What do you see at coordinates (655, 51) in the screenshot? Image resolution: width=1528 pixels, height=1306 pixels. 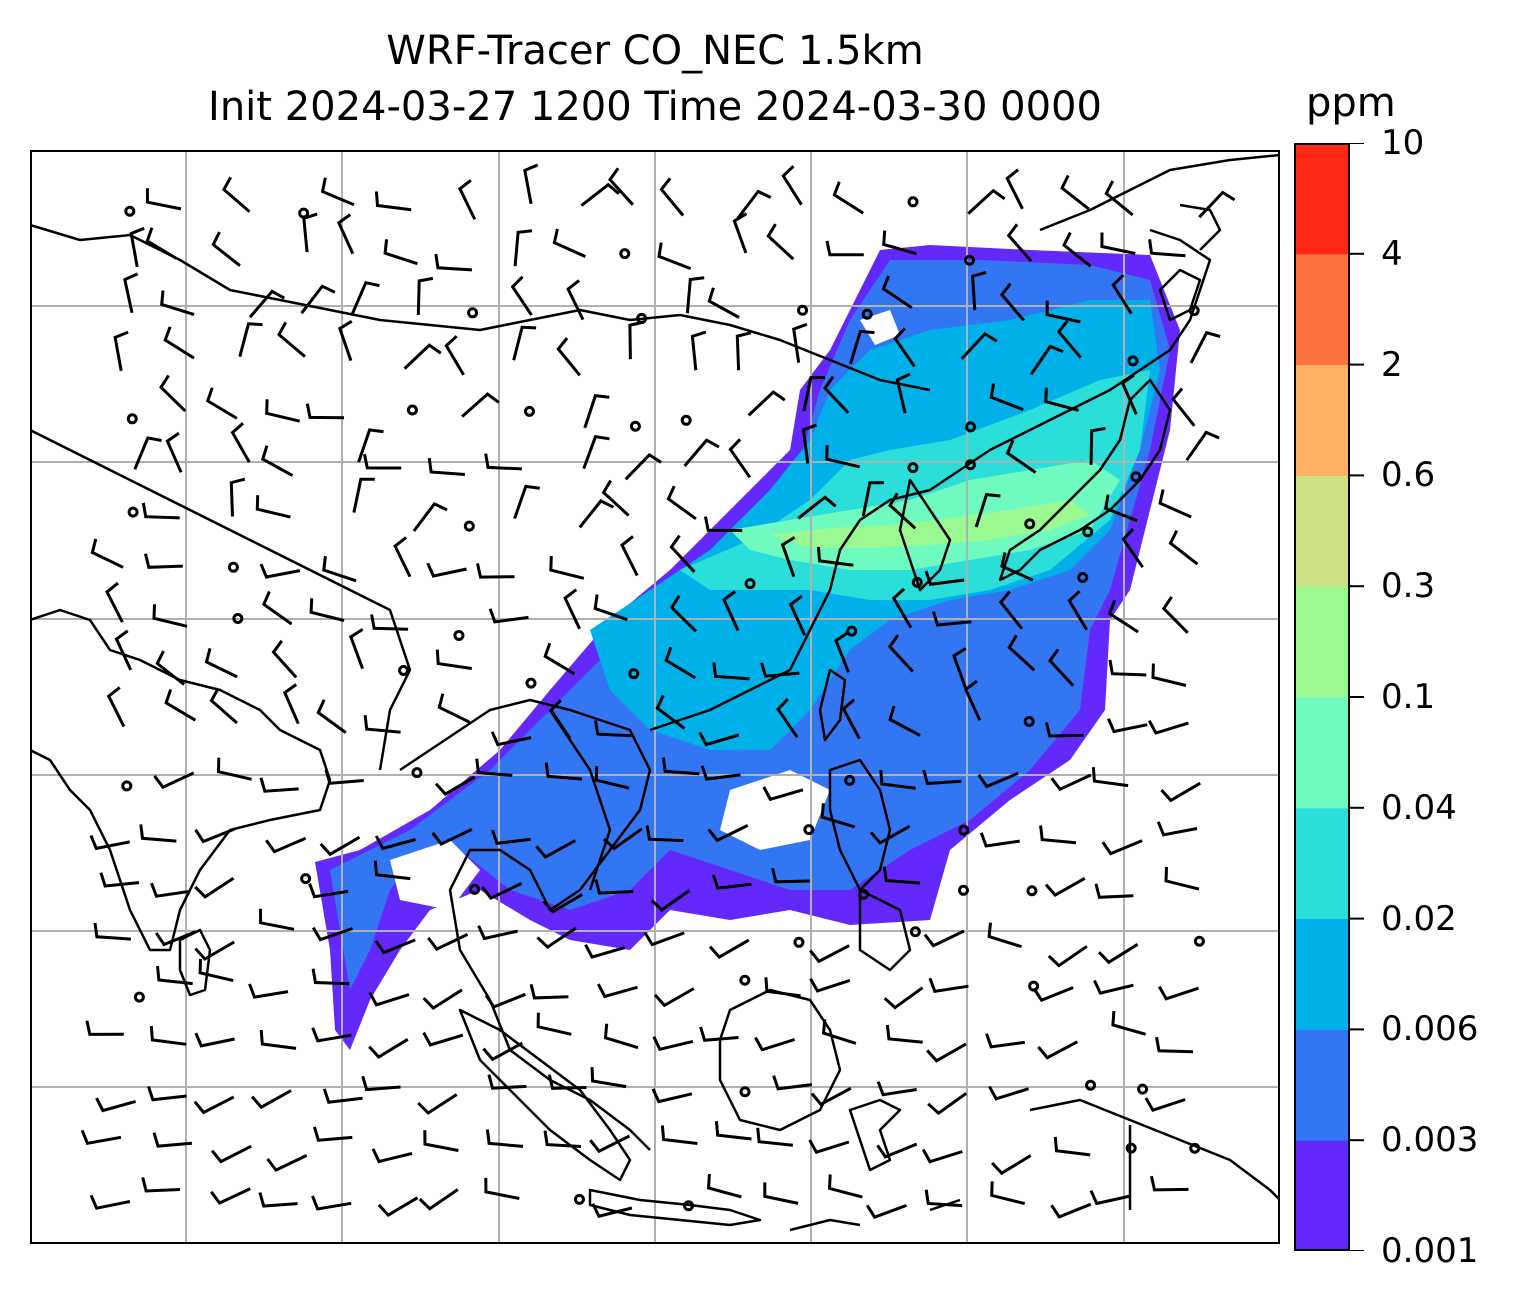 I see `plot-title-line-1: WRF-Tracer CO_NEC 1.5km` at bounding box center [655, 51].